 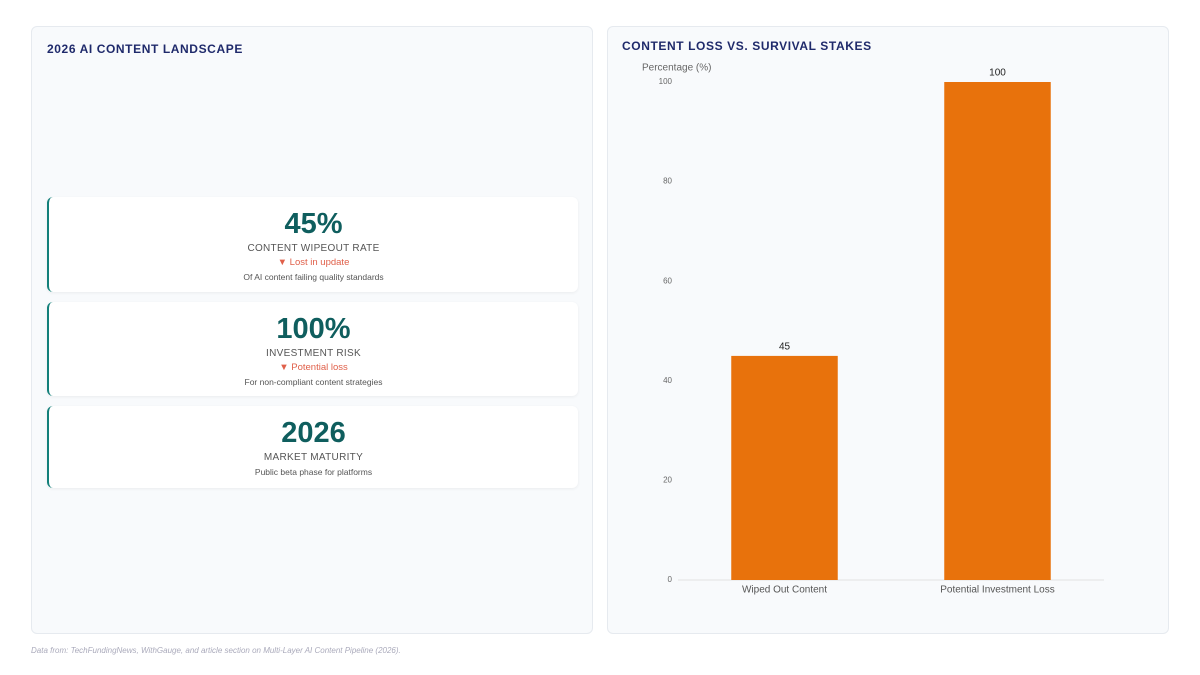 What do you see at coordinates (667, 380) in the screenshot?
I see `y-tick-label: 40` at bounding box center [667, 380].